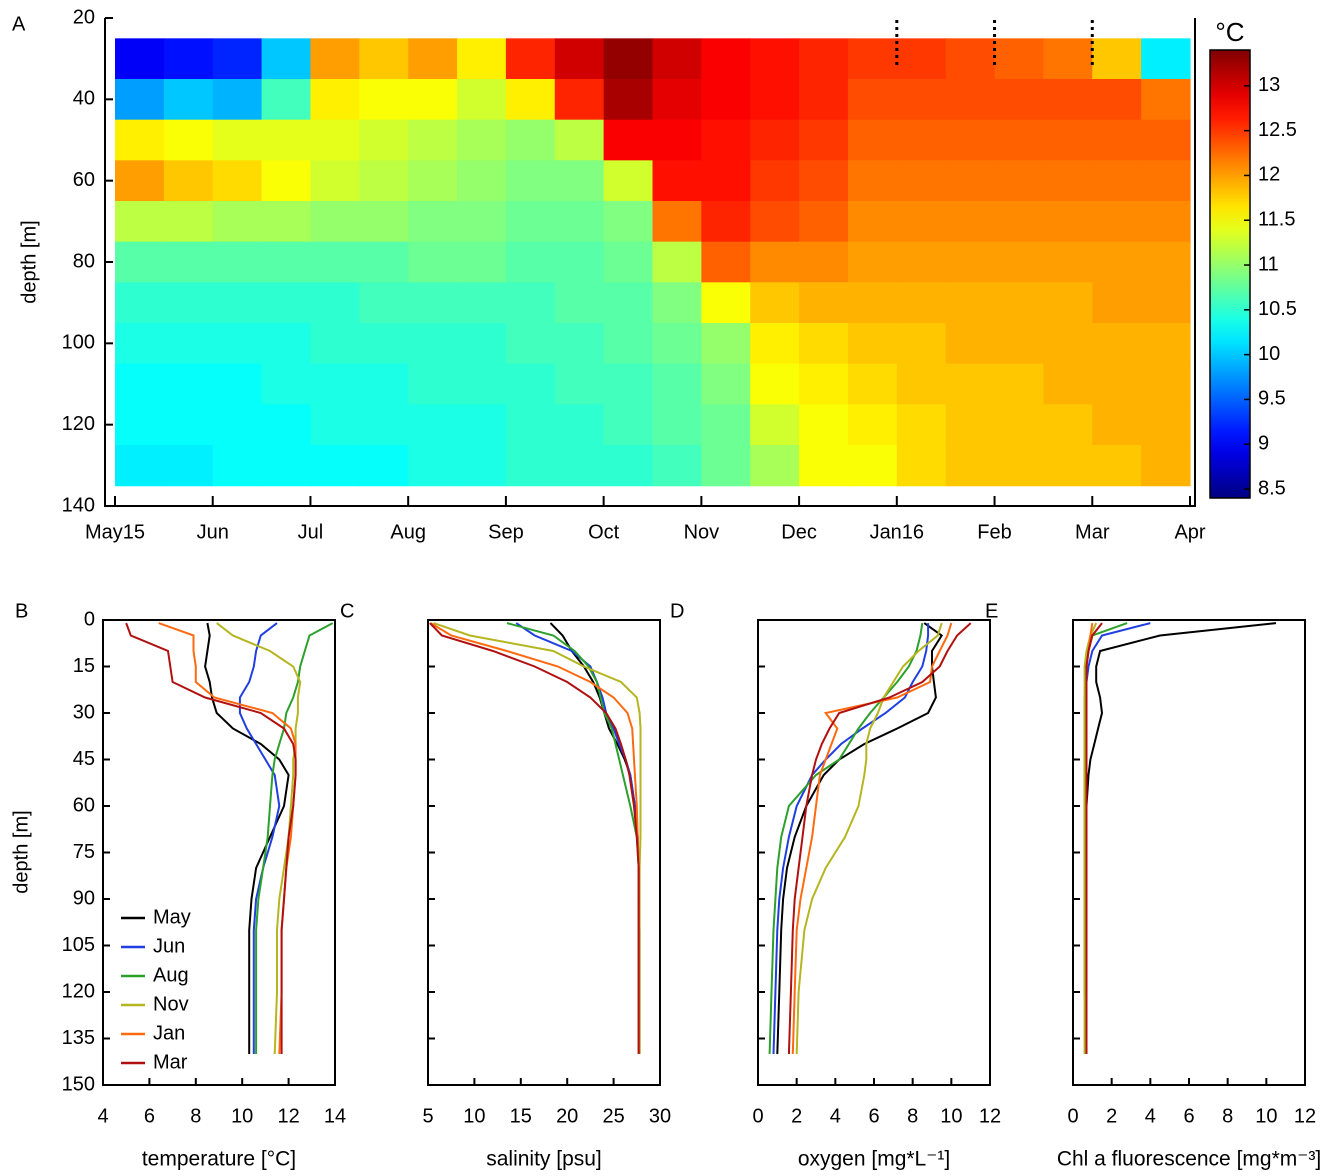 This screenshot has height=1176, width=1344. Describe the element at coordinates (1189, 1159) in the screenshot. I see `x-axis-label: Chl a fluorescence [mg*m⁻³]` at that location.